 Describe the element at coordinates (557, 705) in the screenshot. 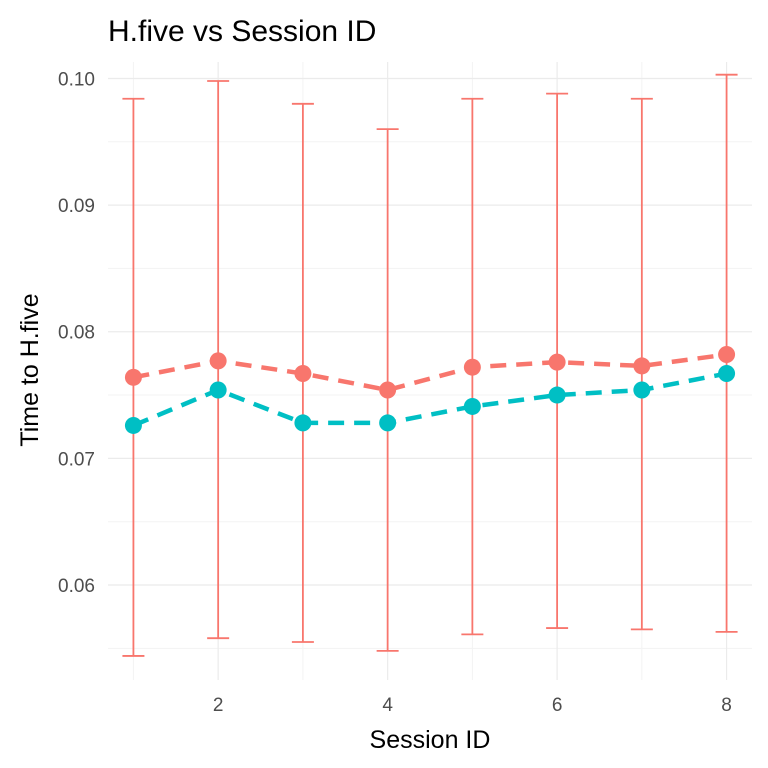

I see `x-tick-label: 6` at that location.